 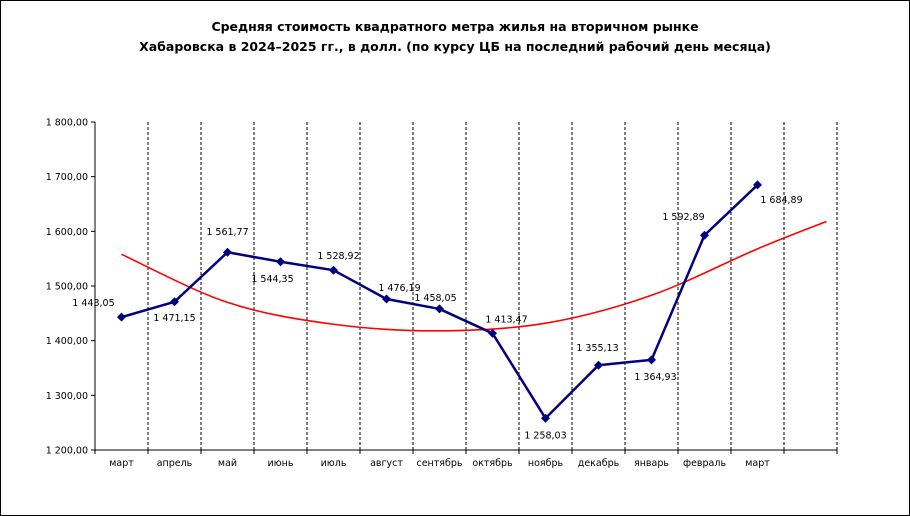 What do you see at coordinates (506, 319) in the screenshot?
I see `data-label: 1 413,47` at bounding box center [506, 319].